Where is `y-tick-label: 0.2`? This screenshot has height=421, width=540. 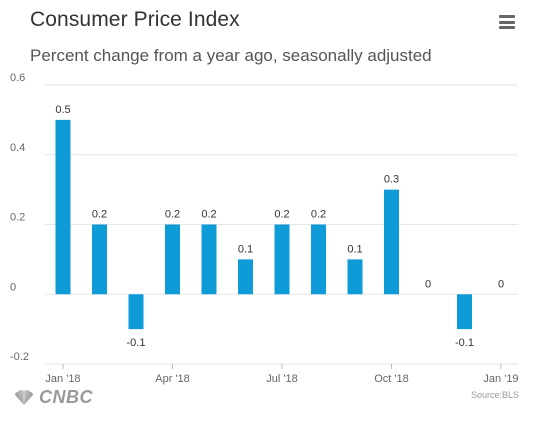 y-tick-label: 0.2 is located at coordinates (17, 218).